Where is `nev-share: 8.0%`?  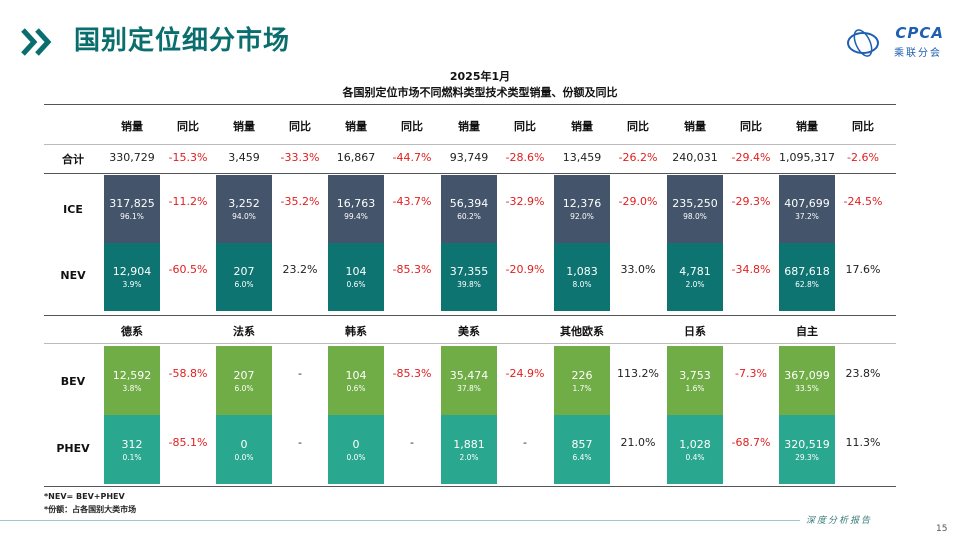
nev-share: 8.0% is located at coordinates (582, 284).